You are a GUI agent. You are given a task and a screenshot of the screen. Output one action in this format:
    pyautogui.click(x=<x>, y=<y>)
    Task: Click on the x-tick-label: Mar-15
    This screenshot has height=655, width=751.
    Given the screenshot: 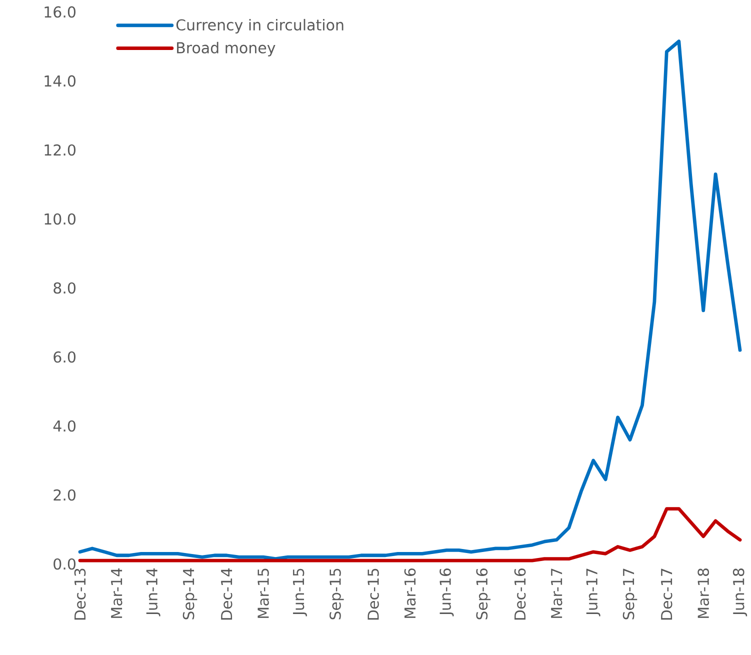 What is the action you would take?
    pyautogui.click(x=263, y=593)
    